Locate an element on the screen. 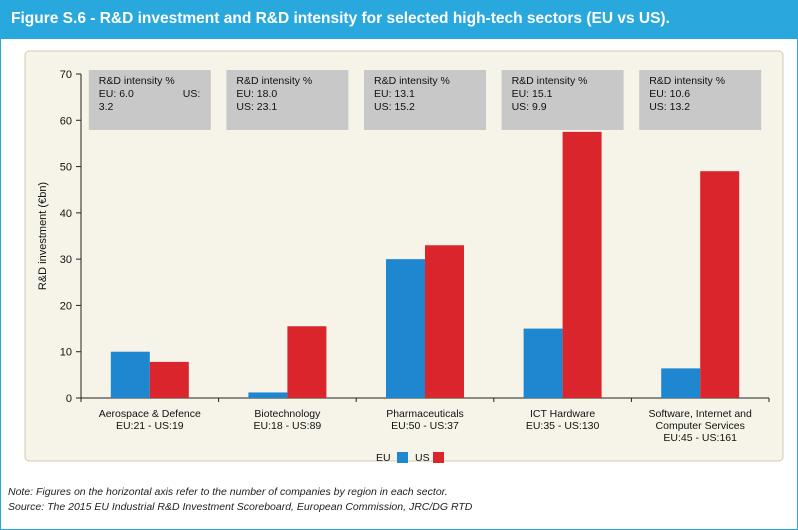  legend-label-eu: EU is located at coordinates (383, 458).